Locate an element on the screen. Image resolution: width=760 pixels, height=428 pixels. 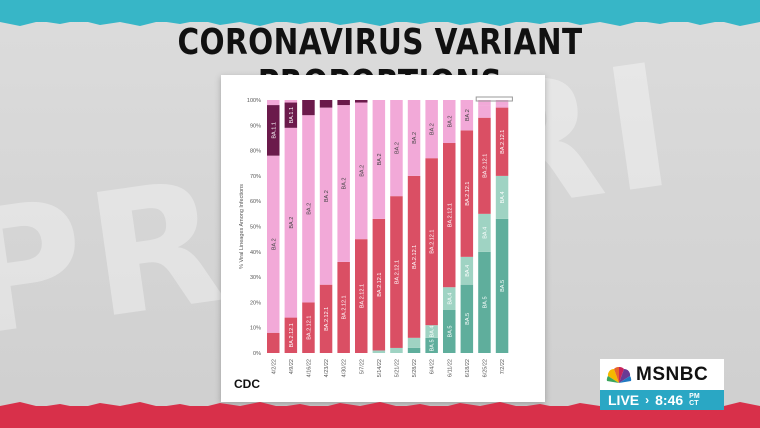
torn-edge-top is located at coordinates (380, 22).